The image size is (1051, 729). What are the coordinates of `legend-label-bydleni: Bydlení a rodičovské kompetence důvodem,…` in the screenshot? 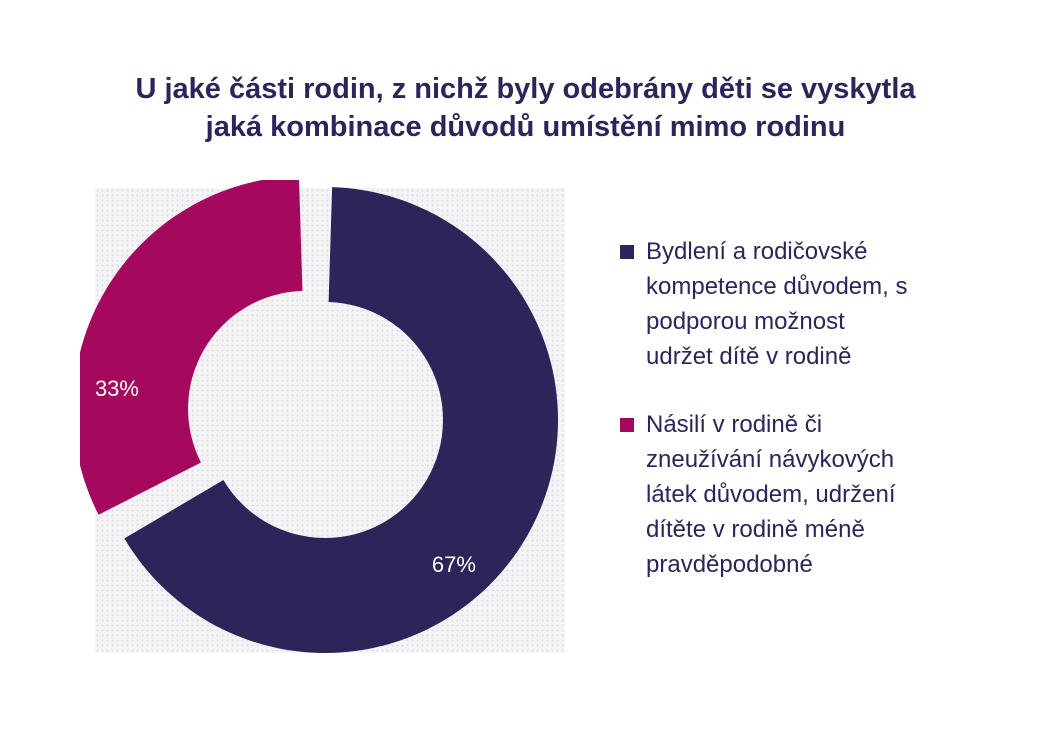 It's located at (776, 304).